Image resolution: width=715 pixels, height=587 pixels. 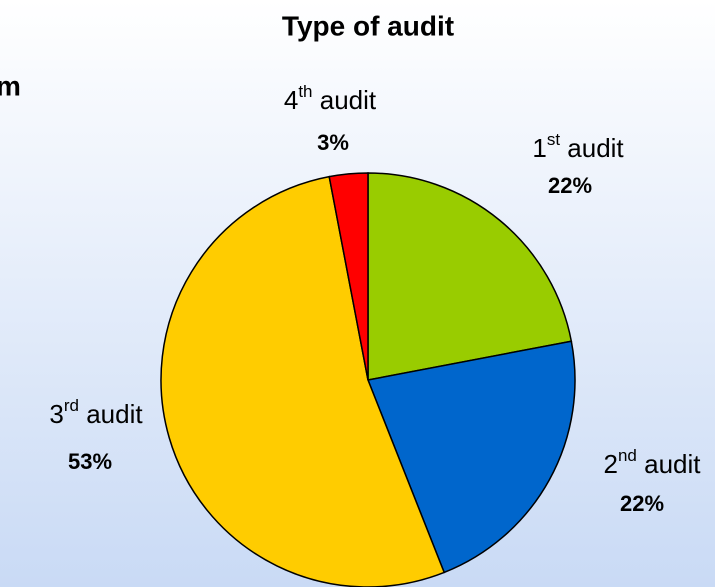 I want to click on slice-label: 4th audit, so click(x=330, y=98).